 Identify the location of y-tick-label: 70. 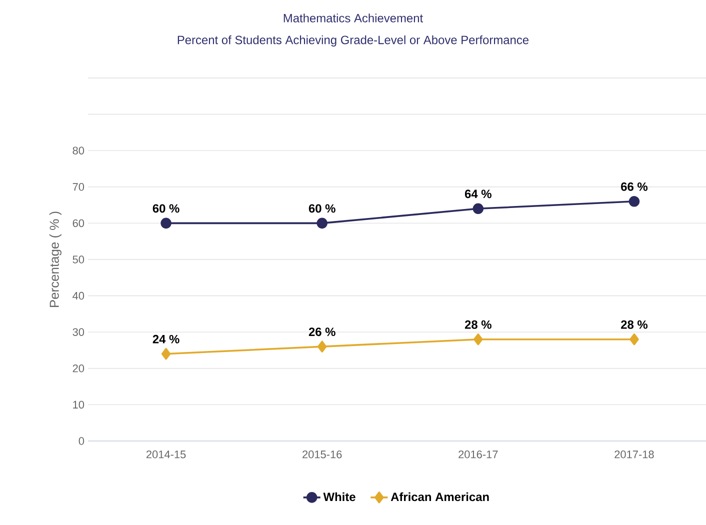
(78, 187).